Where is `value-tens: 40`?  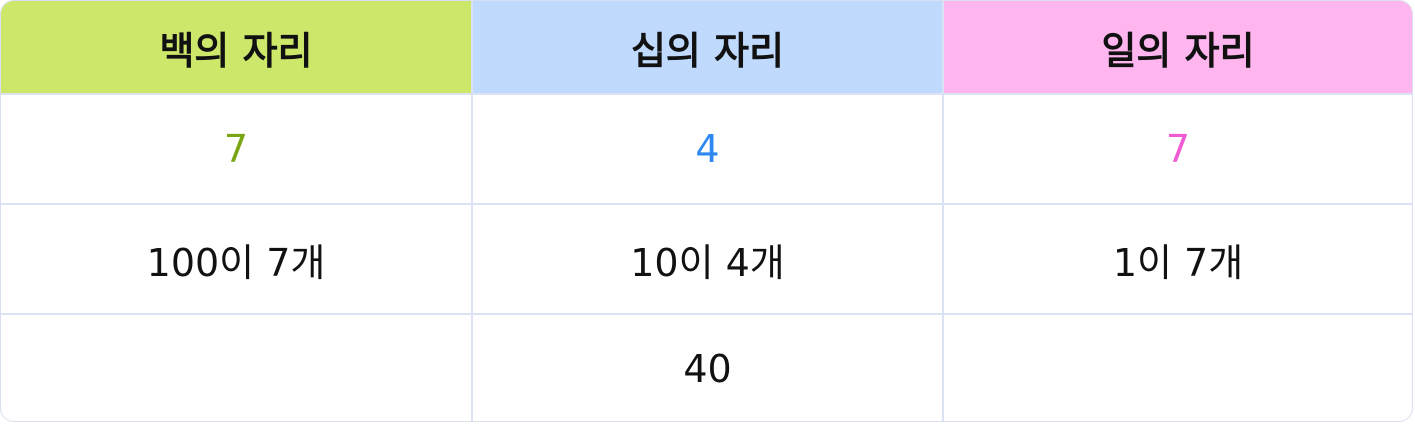
value-tens: 40 is located at coordinates (707, 367).